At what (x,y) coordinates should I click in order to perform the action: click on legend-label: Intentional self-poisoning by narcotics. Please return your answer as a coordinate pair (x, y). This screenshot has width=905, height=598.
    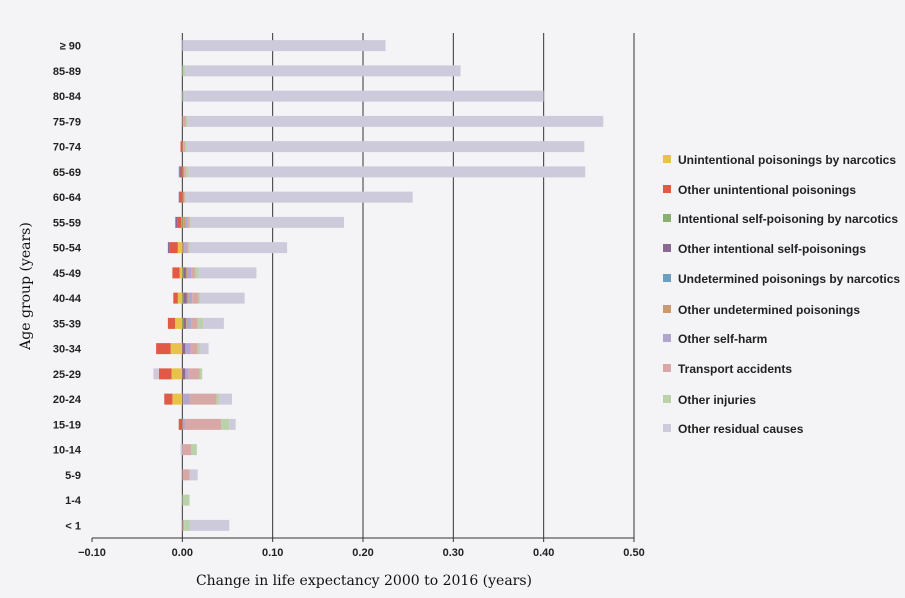
    Looking at the image, I should click on (788, 219).